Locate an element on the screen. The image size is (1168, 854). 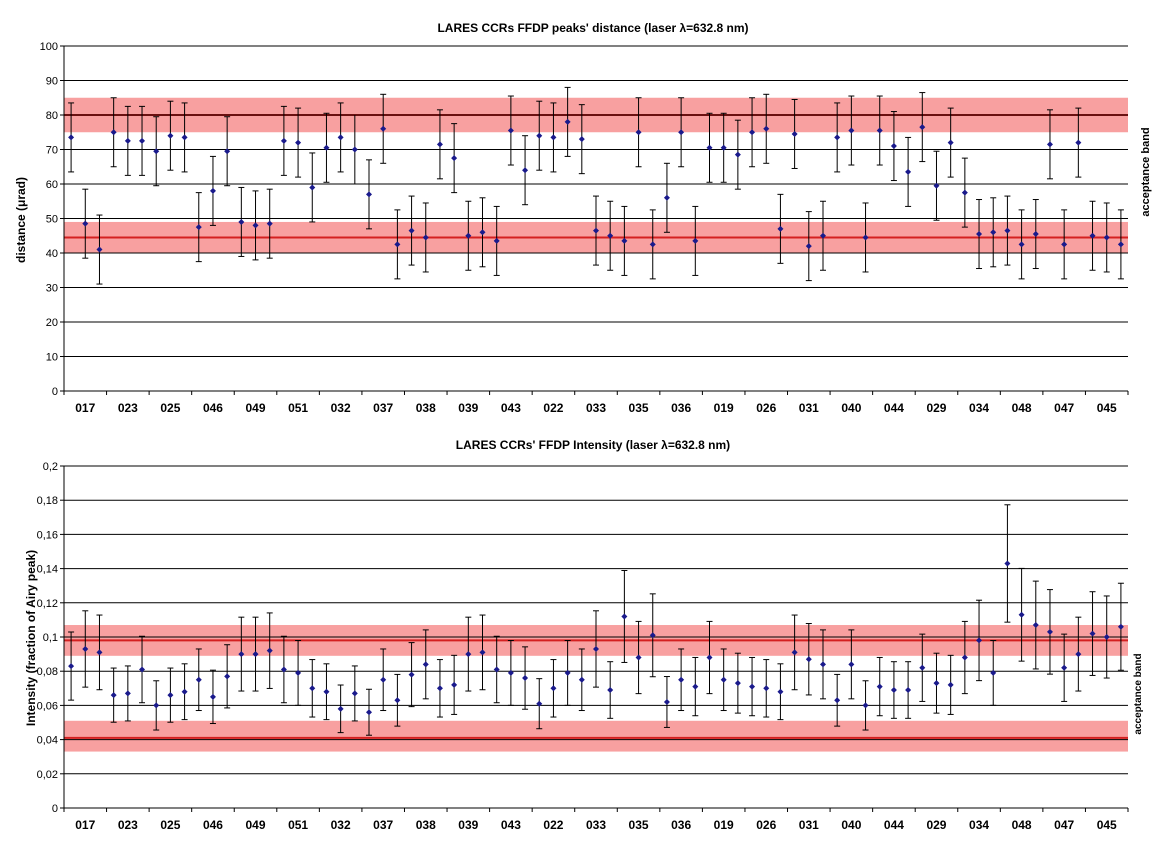
x-tick-label: 044 is located at coordinates (894, 825).